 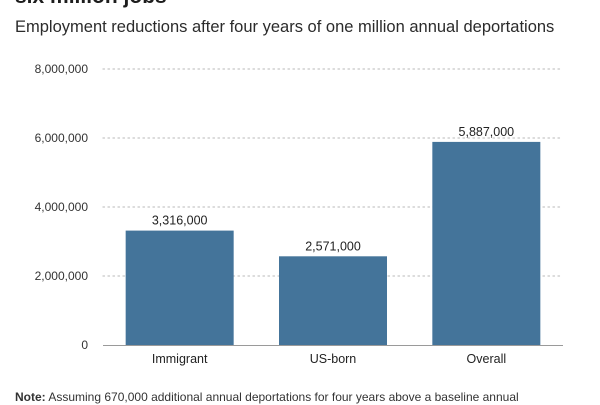 I want to click on data-label: 5,887,000, so click(x=487, y=132).